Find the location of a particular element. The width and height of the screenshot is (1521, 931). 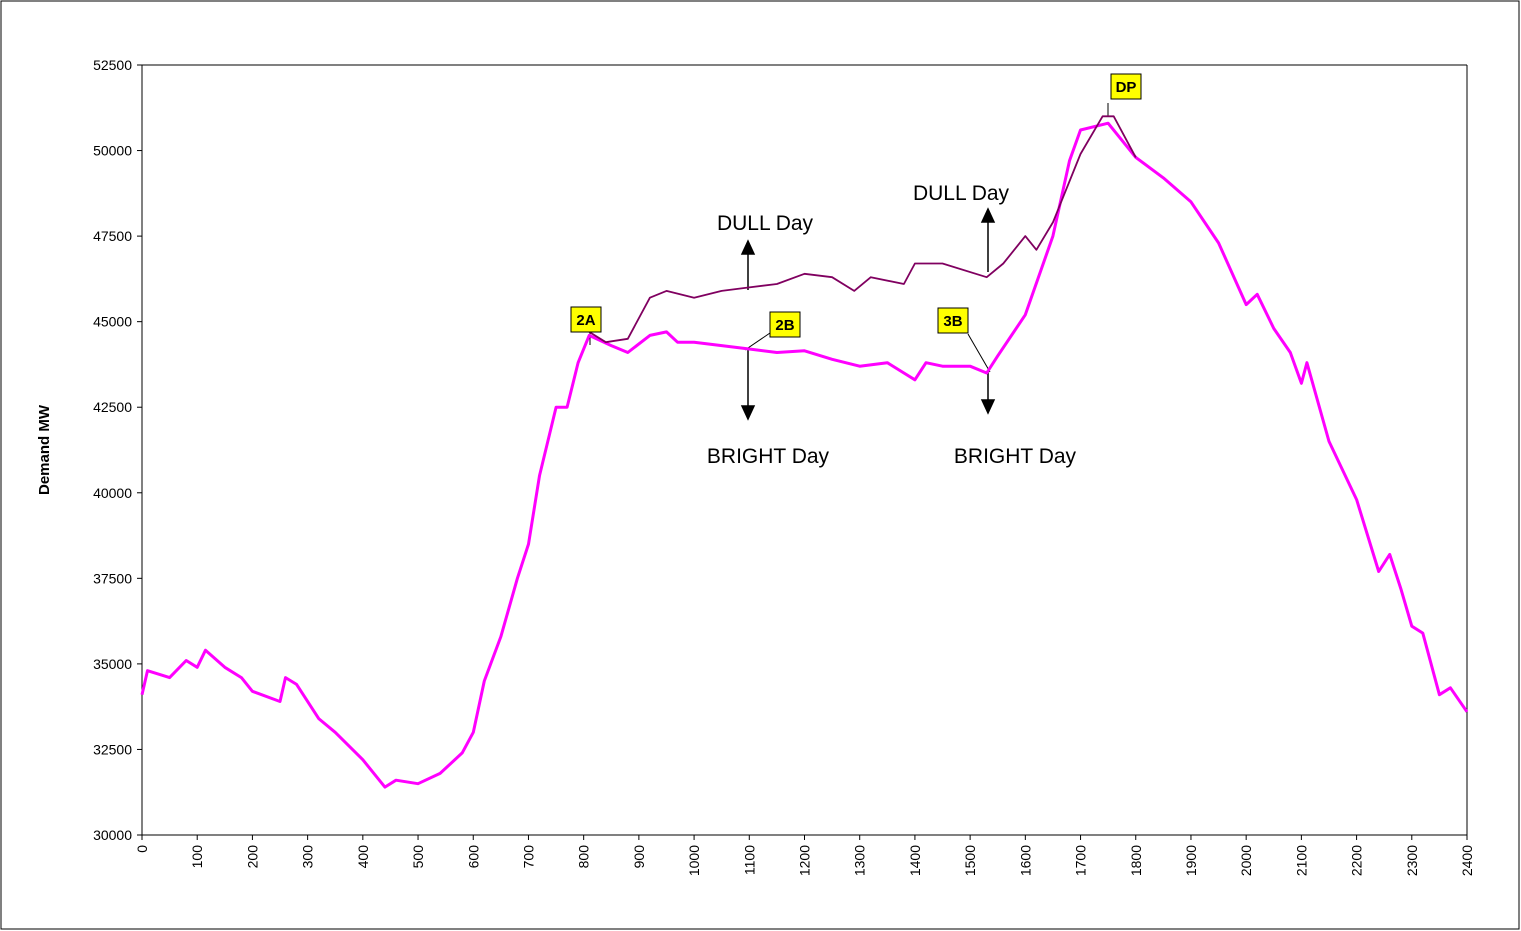

x-tick-label: 1100 is located at coordinates (749, 860).